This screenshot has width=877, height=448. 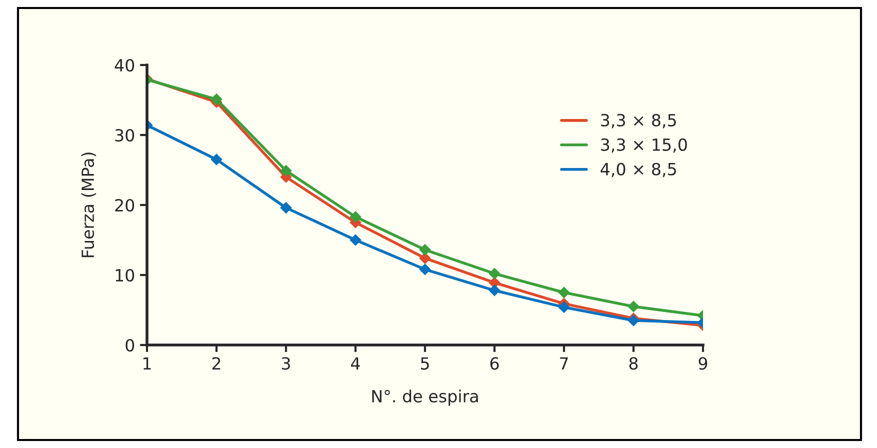 I want to click on y-tick-label: 30, so click(x=124, y=135).